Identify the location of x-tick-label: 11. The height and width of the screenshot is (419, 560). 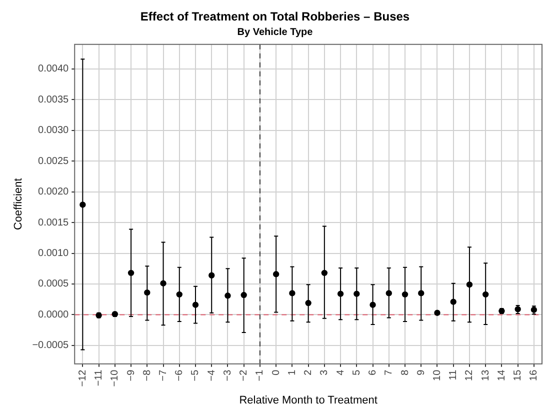
(454, 374).